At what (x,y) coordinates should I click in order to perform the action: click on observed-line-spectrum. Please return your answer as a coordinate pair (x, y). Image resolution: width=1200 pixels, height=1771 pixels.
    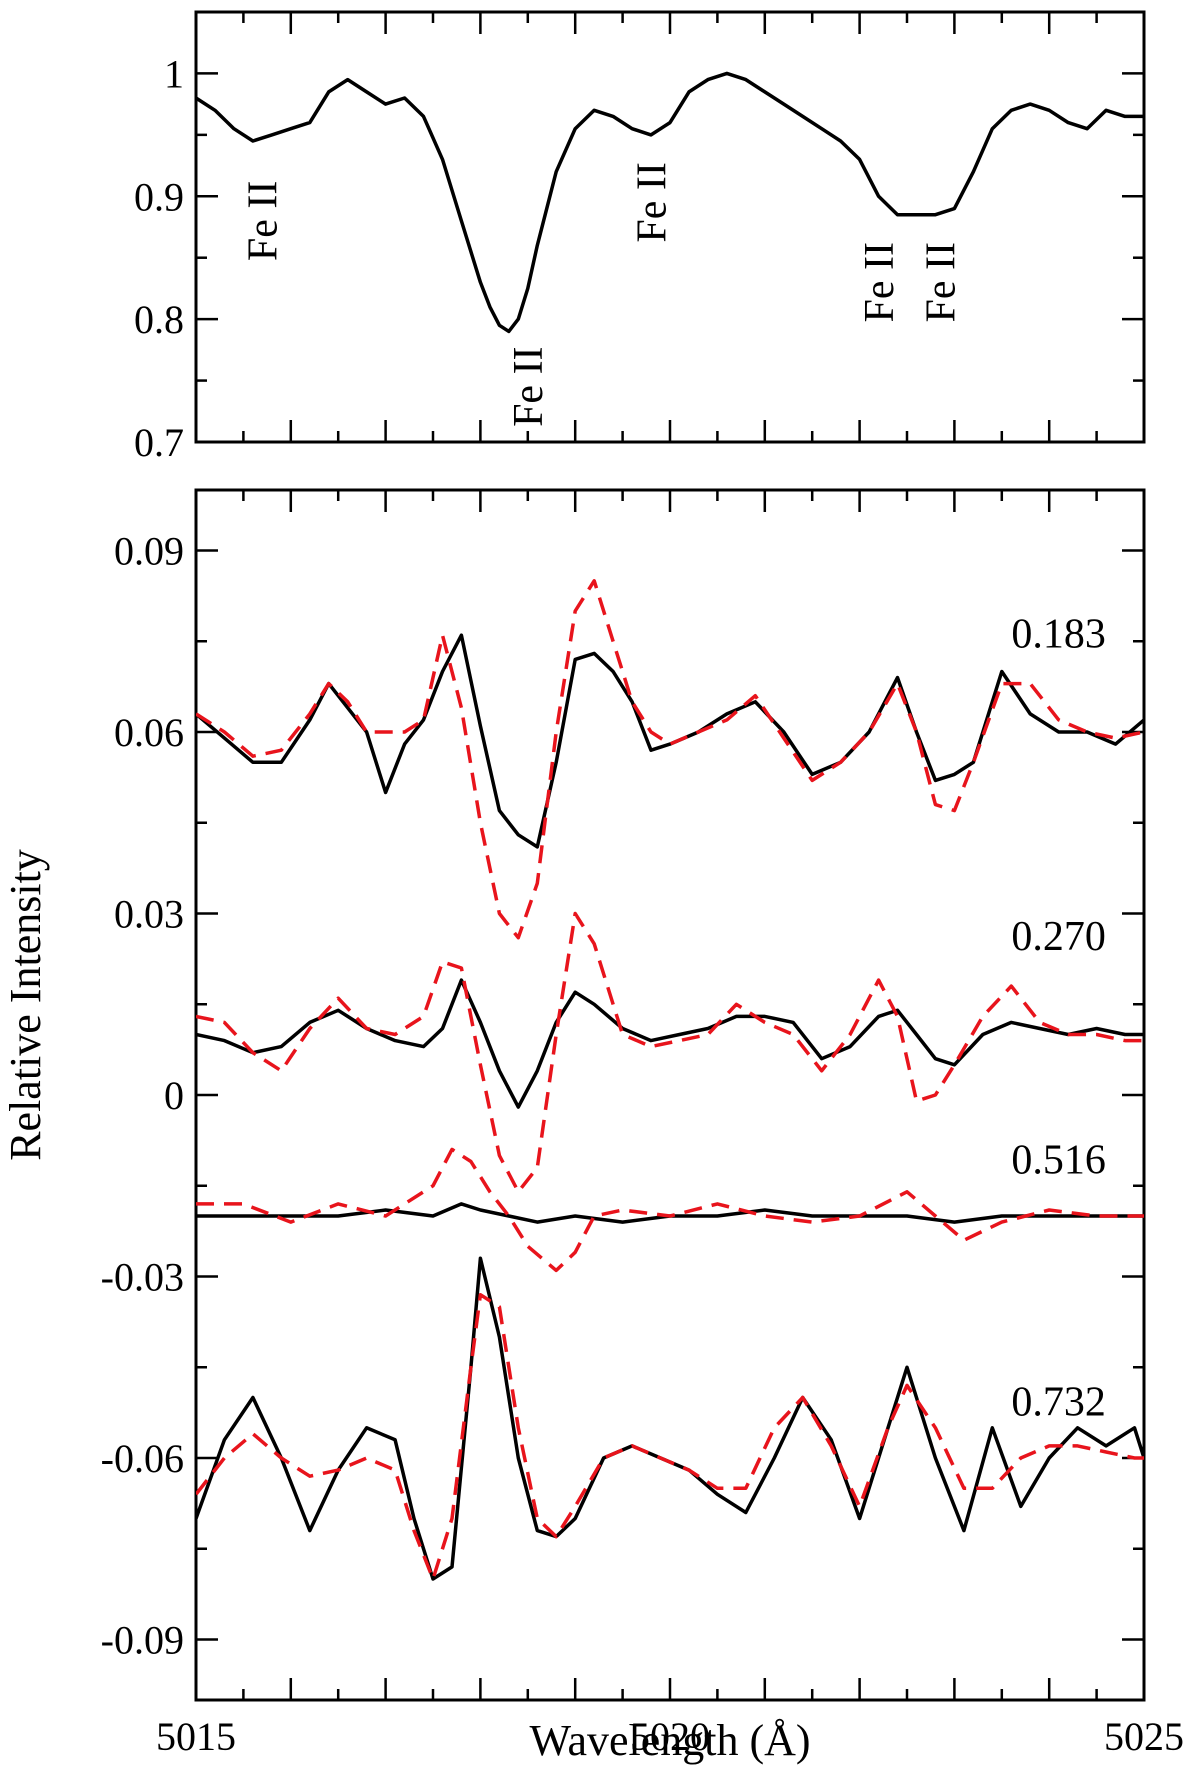
    Looking at the image, I should click on (670, 202).